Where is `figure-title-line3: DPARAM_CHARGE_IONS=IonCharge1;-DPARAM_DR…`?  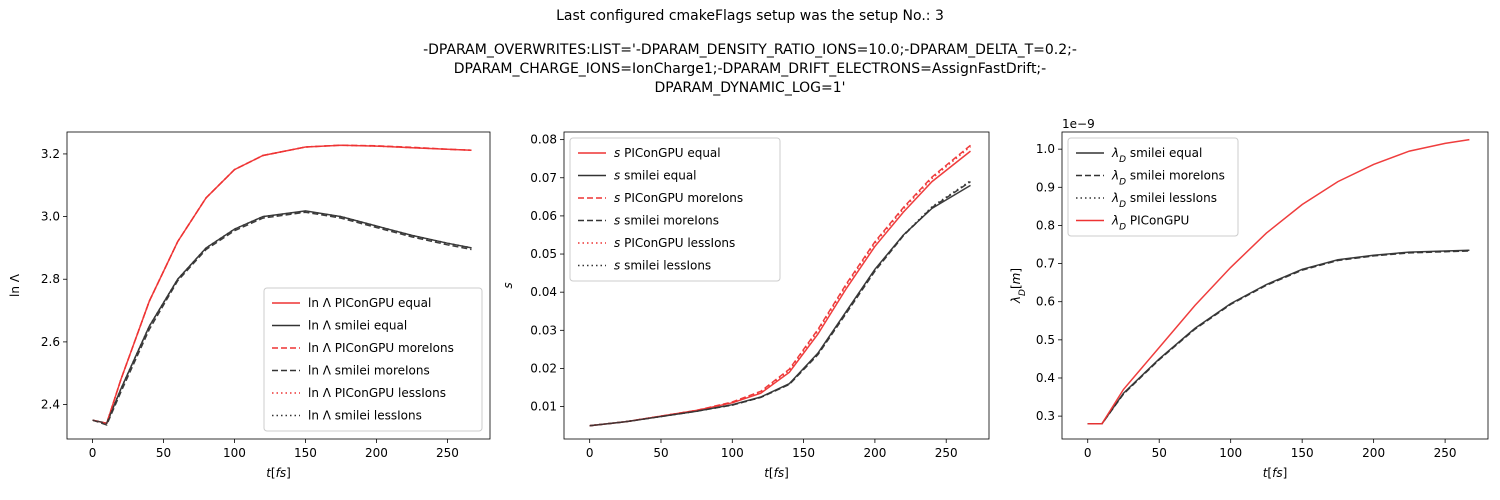
figure-title-line3: DPARAM_CHARGE_IONS=IonCharge1;-DPARAM_DR… is located at coordinates (750, 69).